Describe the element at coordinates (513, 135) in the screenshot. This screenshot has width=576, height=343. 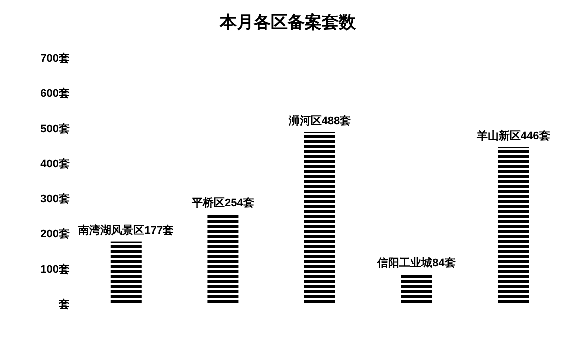
I see `data-label: 羊山新区446套` at that location.